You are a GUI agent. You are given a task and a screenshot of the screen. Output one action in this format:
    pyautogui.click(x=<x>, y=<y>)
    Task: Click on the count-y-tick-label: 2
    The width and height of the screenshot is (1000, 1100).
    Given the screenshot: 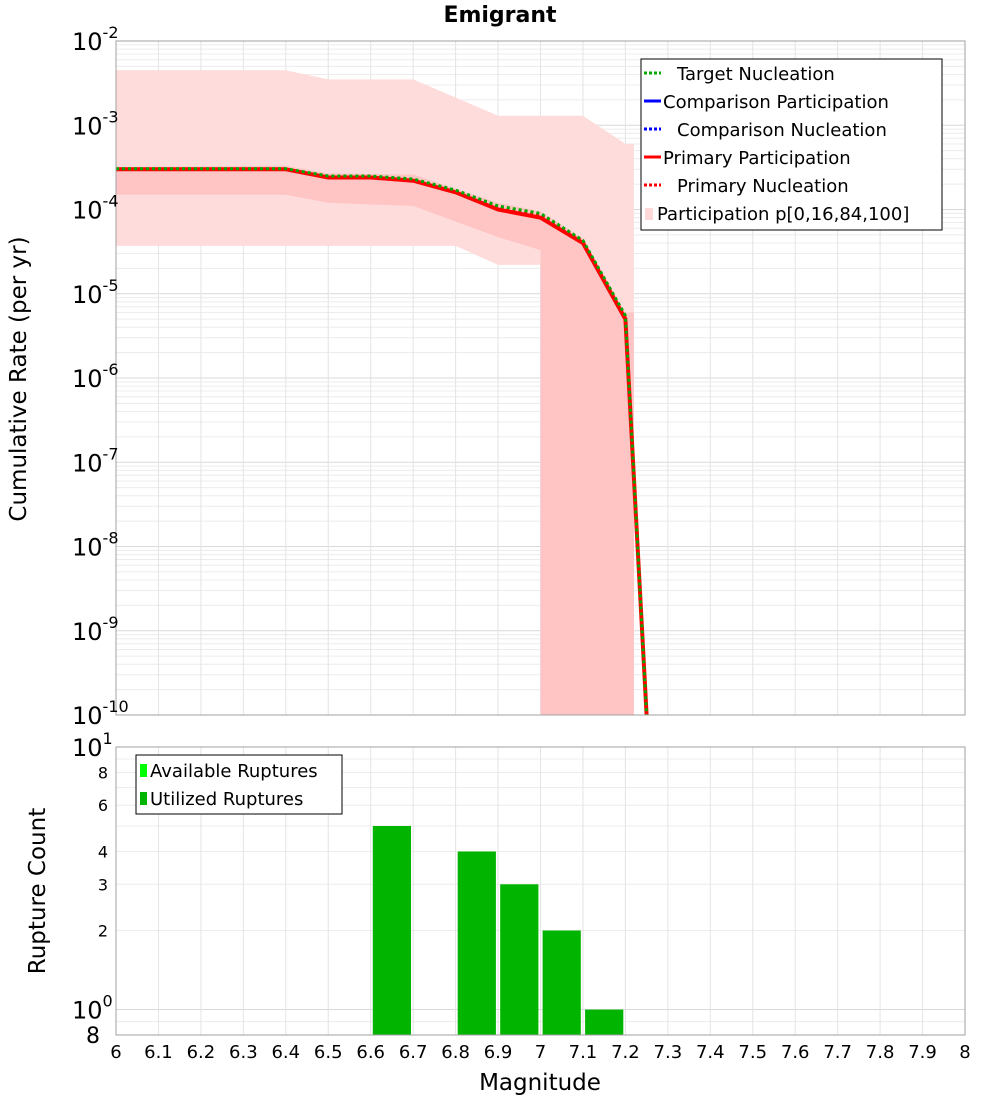 What is the action you would take?
    pyautogui.click(x=103, y=931)
    